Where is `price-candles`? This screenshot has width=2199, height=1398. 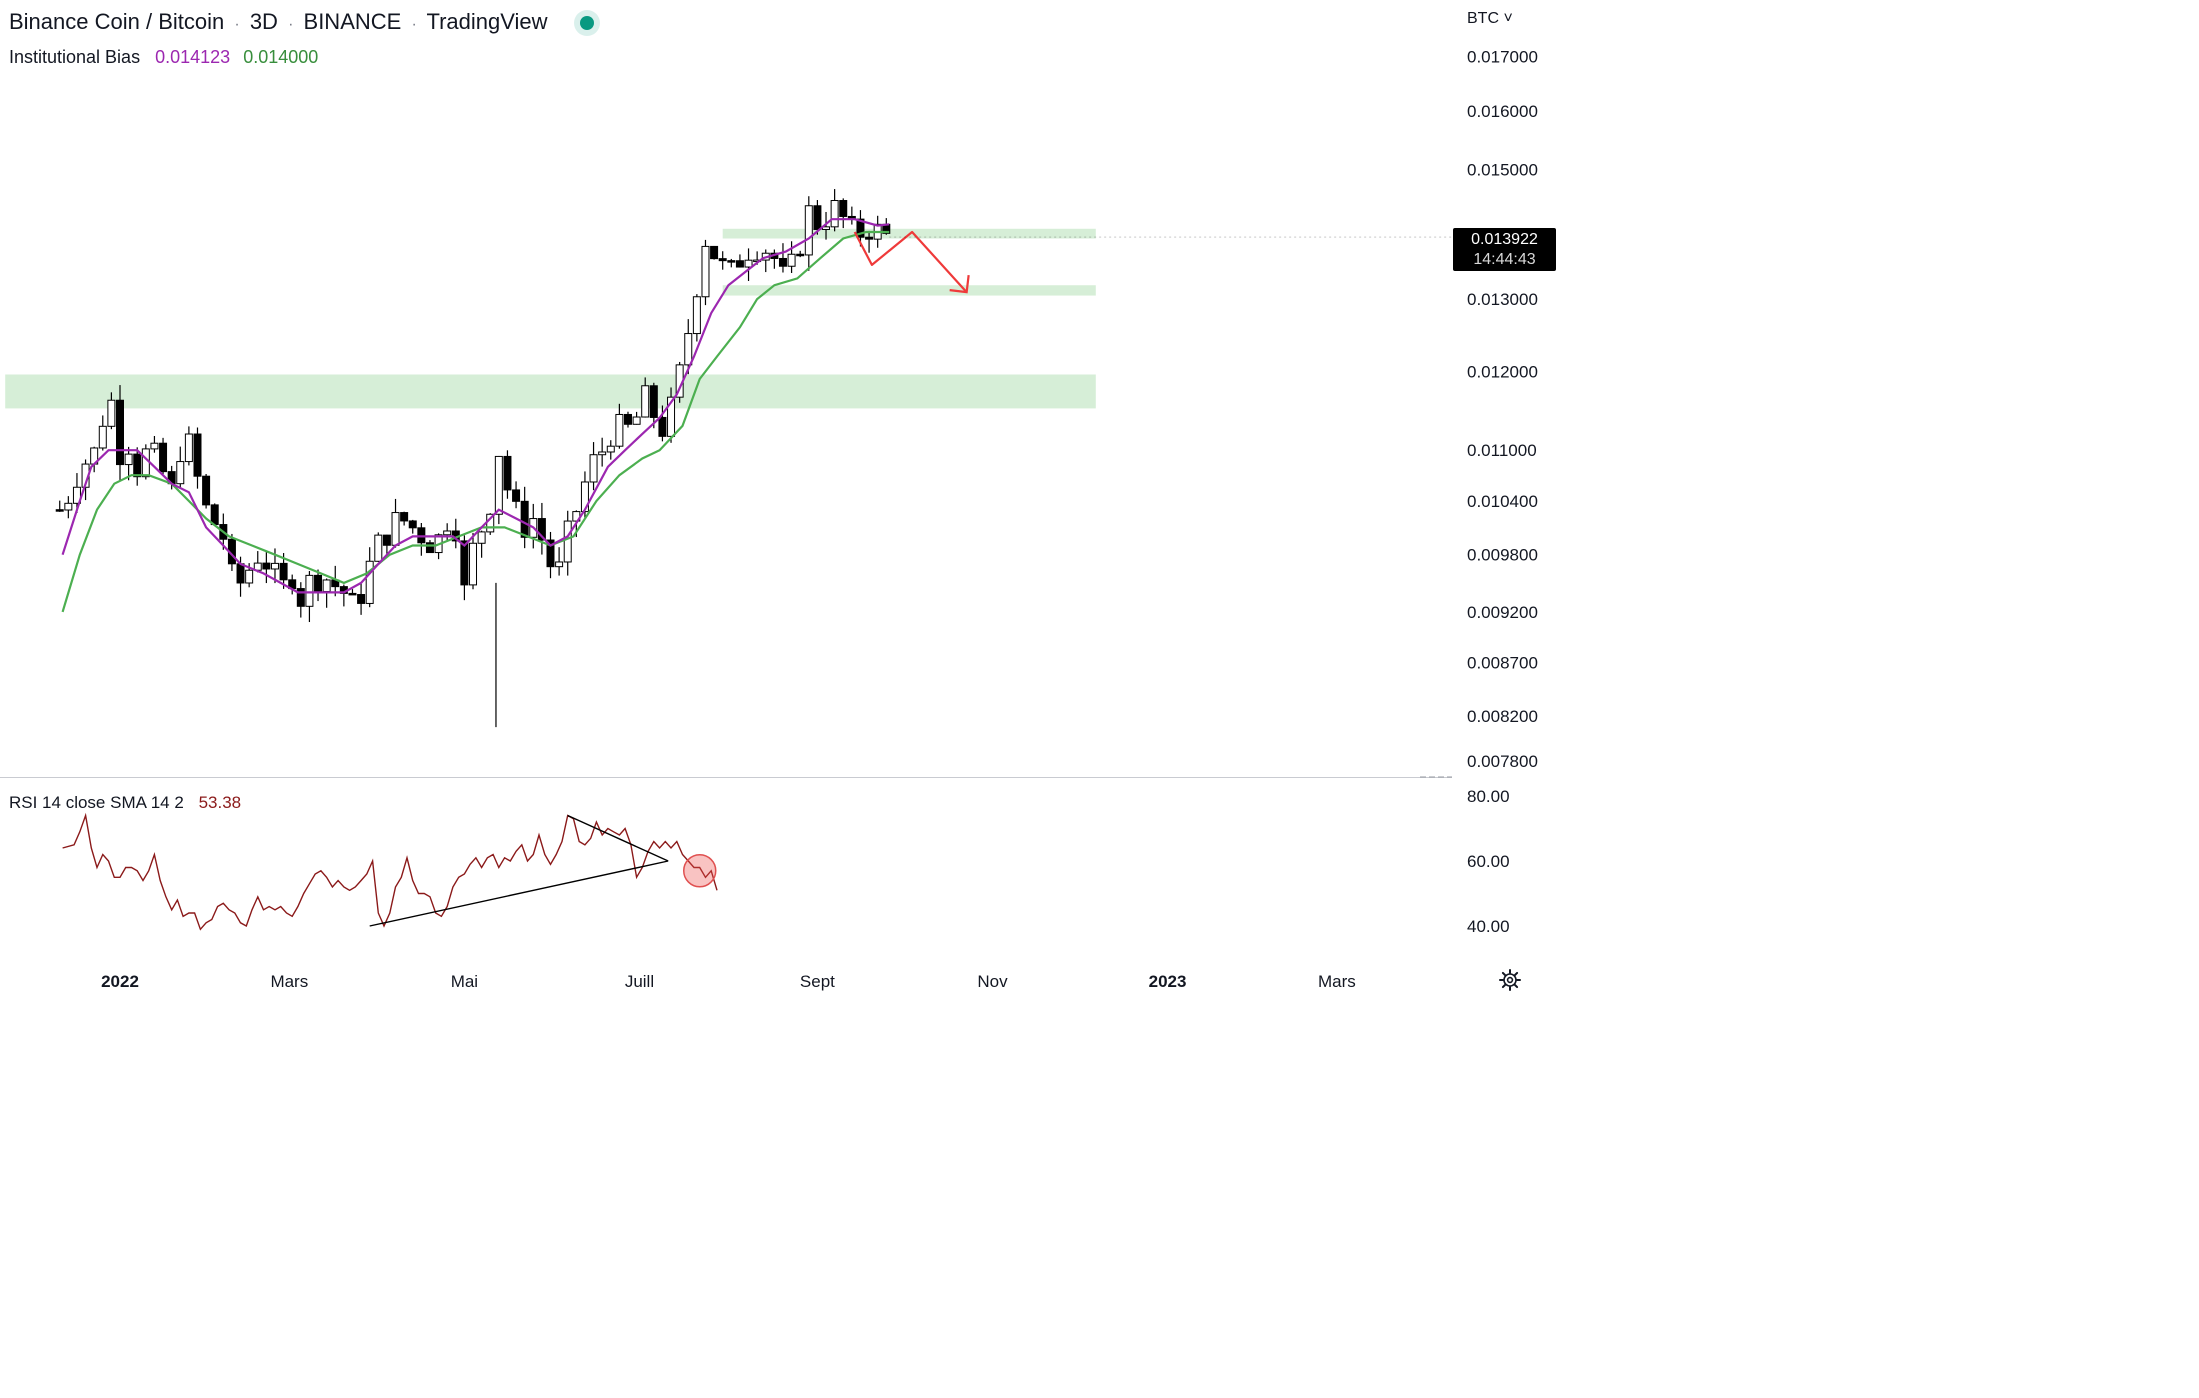
price-candles is located at coordinates (473, 458).